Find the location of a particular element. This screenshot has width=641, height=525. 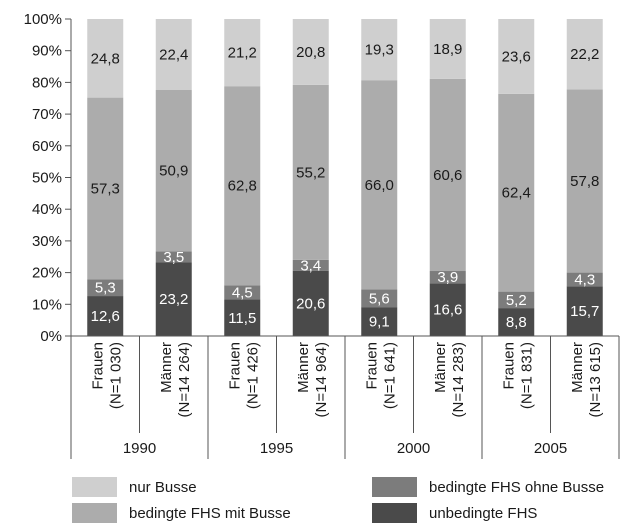

legend-swatch-nur-busse is located at coordinates (94, 487).